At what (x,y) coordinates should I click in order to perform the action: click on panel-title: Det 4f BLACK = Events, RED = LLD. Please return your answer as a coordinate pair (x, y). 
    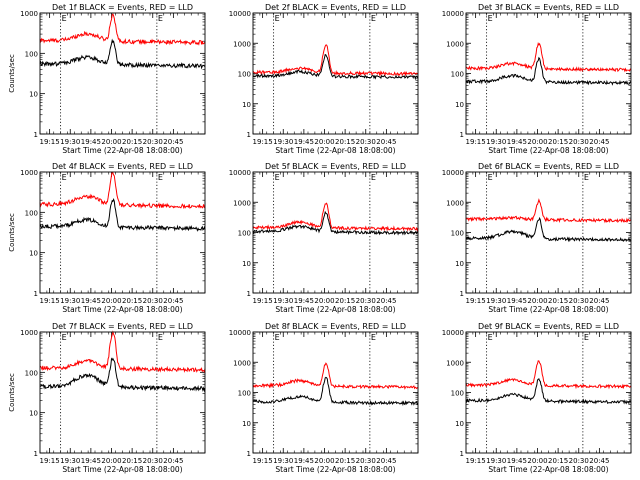
    Looking at the image, I should click on (122, 166).